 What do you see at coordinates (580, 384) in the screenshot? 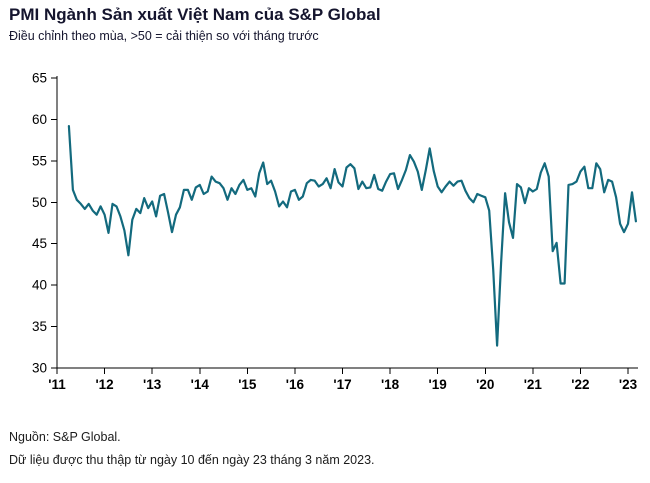
I see `x-axis-label: '22` at bounding box center [580, 384].